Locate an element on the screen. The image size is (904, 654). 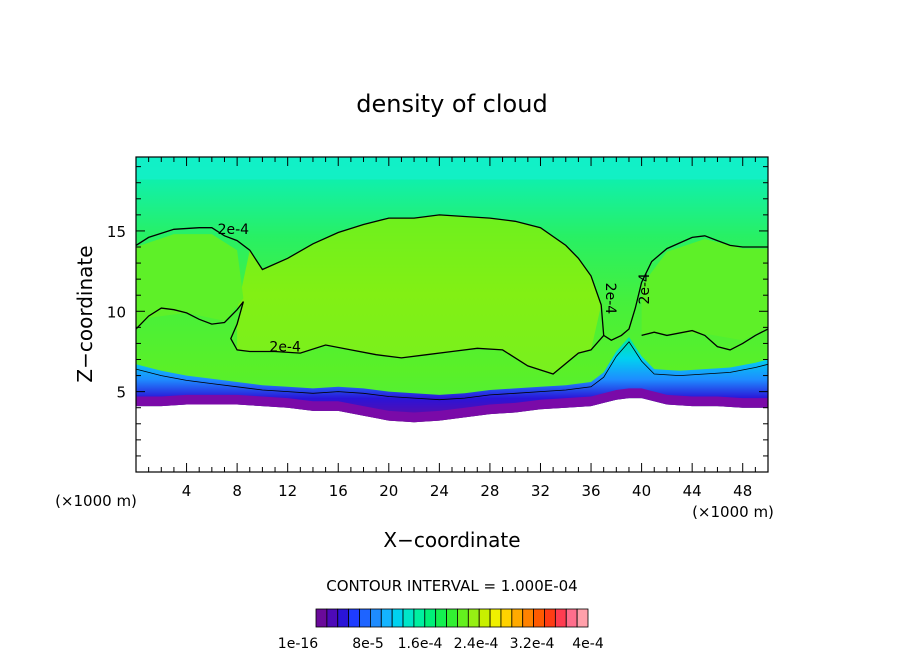
y-tick-label-15: 15 is located at coordinates (116, 232).